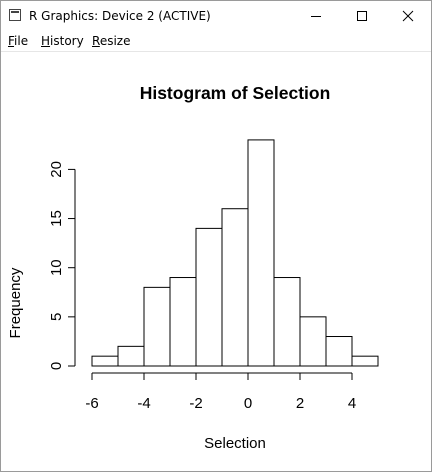 The image size is (432, 472). I want to click on menu-file: File, so click(18, 41).